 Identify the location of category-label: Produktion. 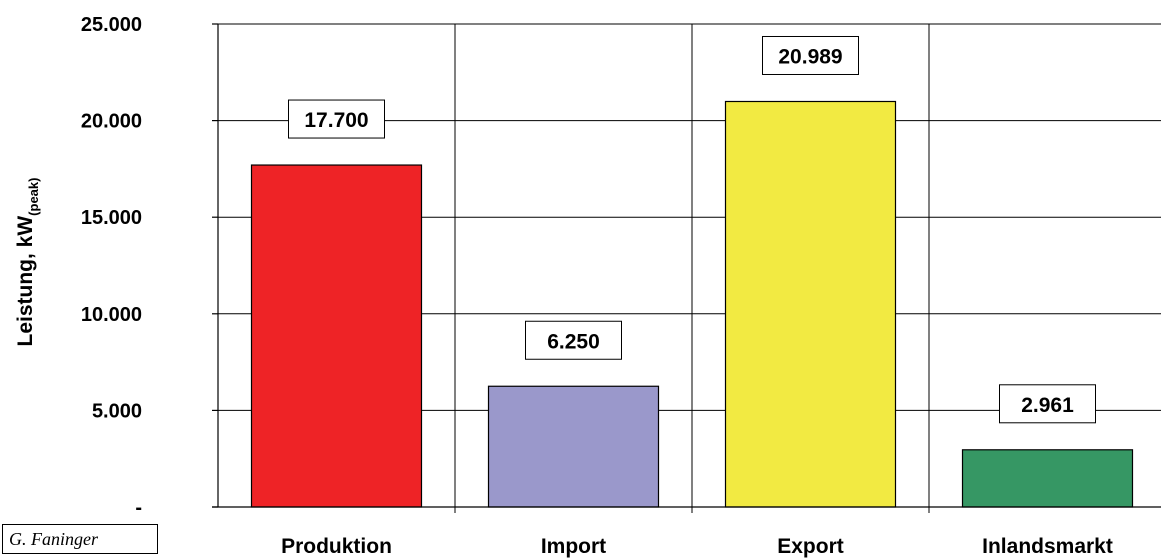
(336, 546).